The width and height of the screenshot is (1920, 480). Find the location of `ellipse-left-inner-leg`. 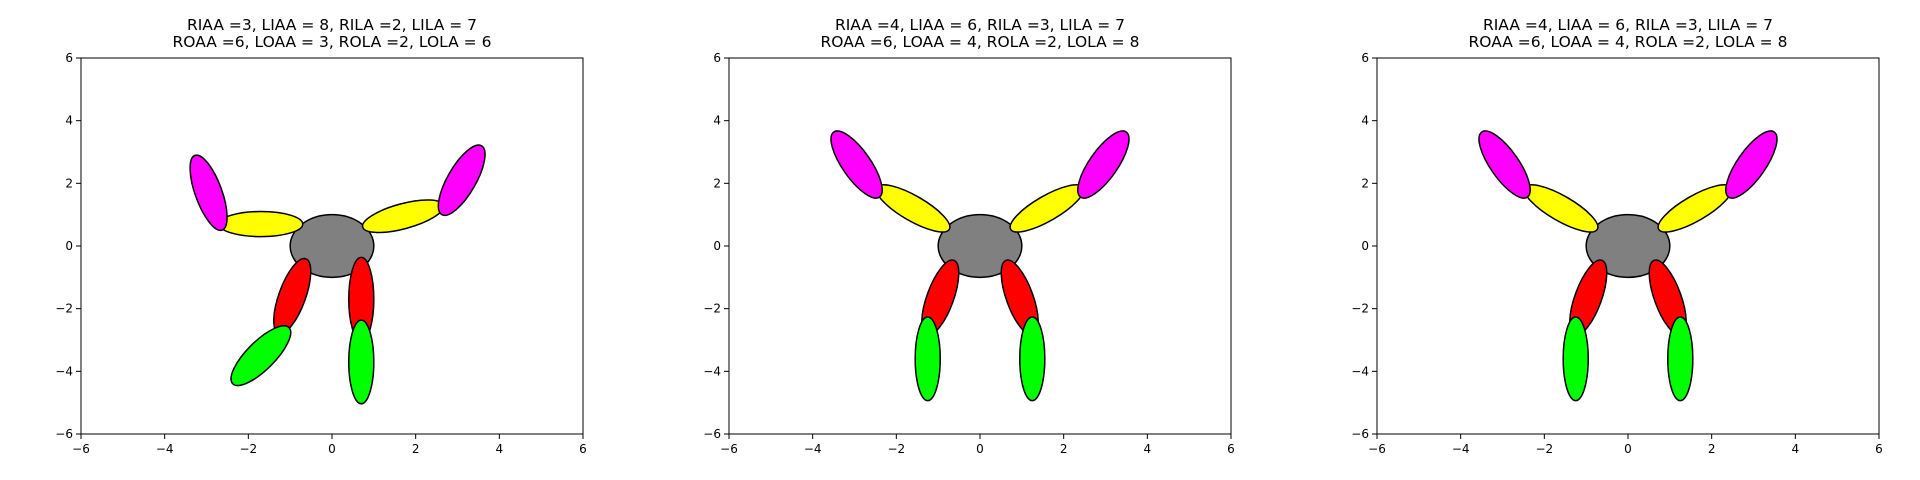

ellipse-left-inner-leg is located at coordinates (292, 296).